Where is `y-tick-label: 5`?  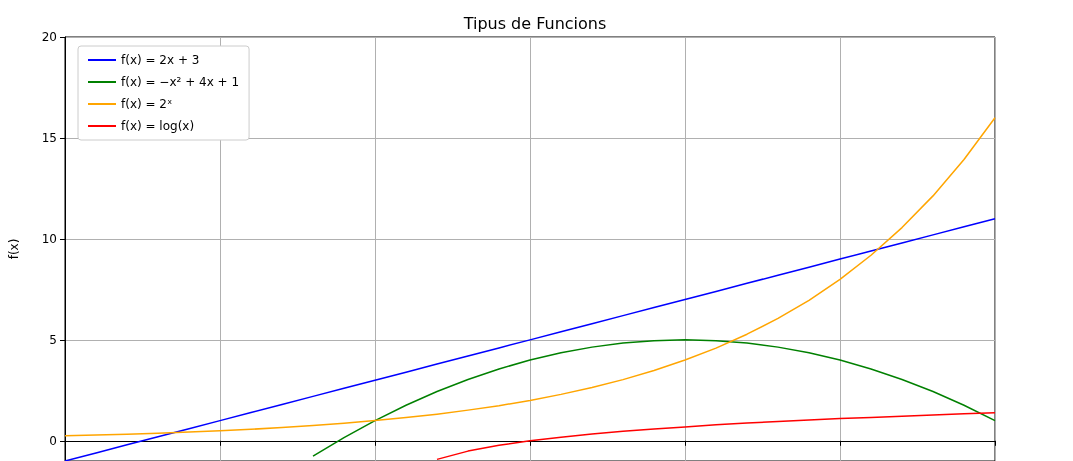
y-tick-label: 5 is located at coordinates (53, 339).